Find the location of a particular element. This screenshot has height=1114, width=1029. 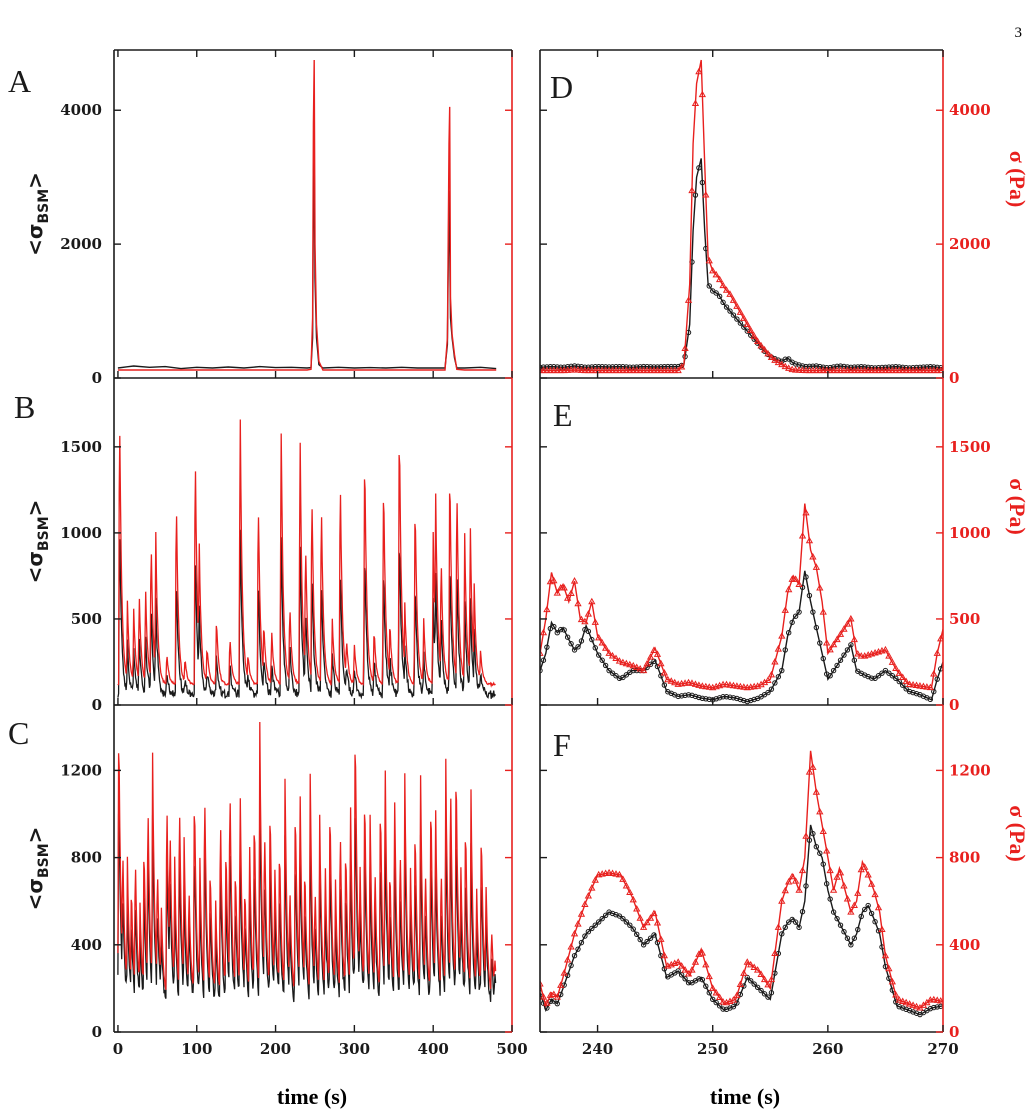

panel-letter: B is located at coordinates (24, 407).